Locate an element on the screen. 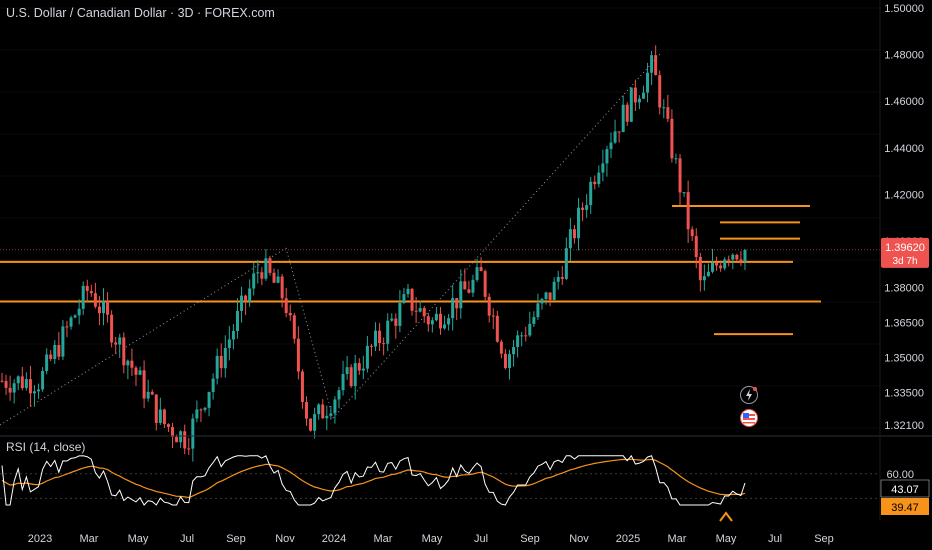  y-tick-label: 1.32100 is located at coordinates (904, 426).